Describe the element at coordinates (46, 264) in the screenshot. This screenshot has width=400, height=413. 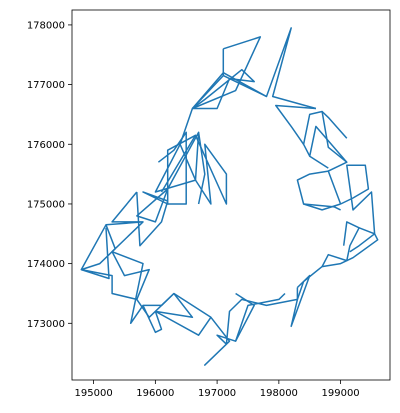
I see `y-tick-label: 174000` at that location.